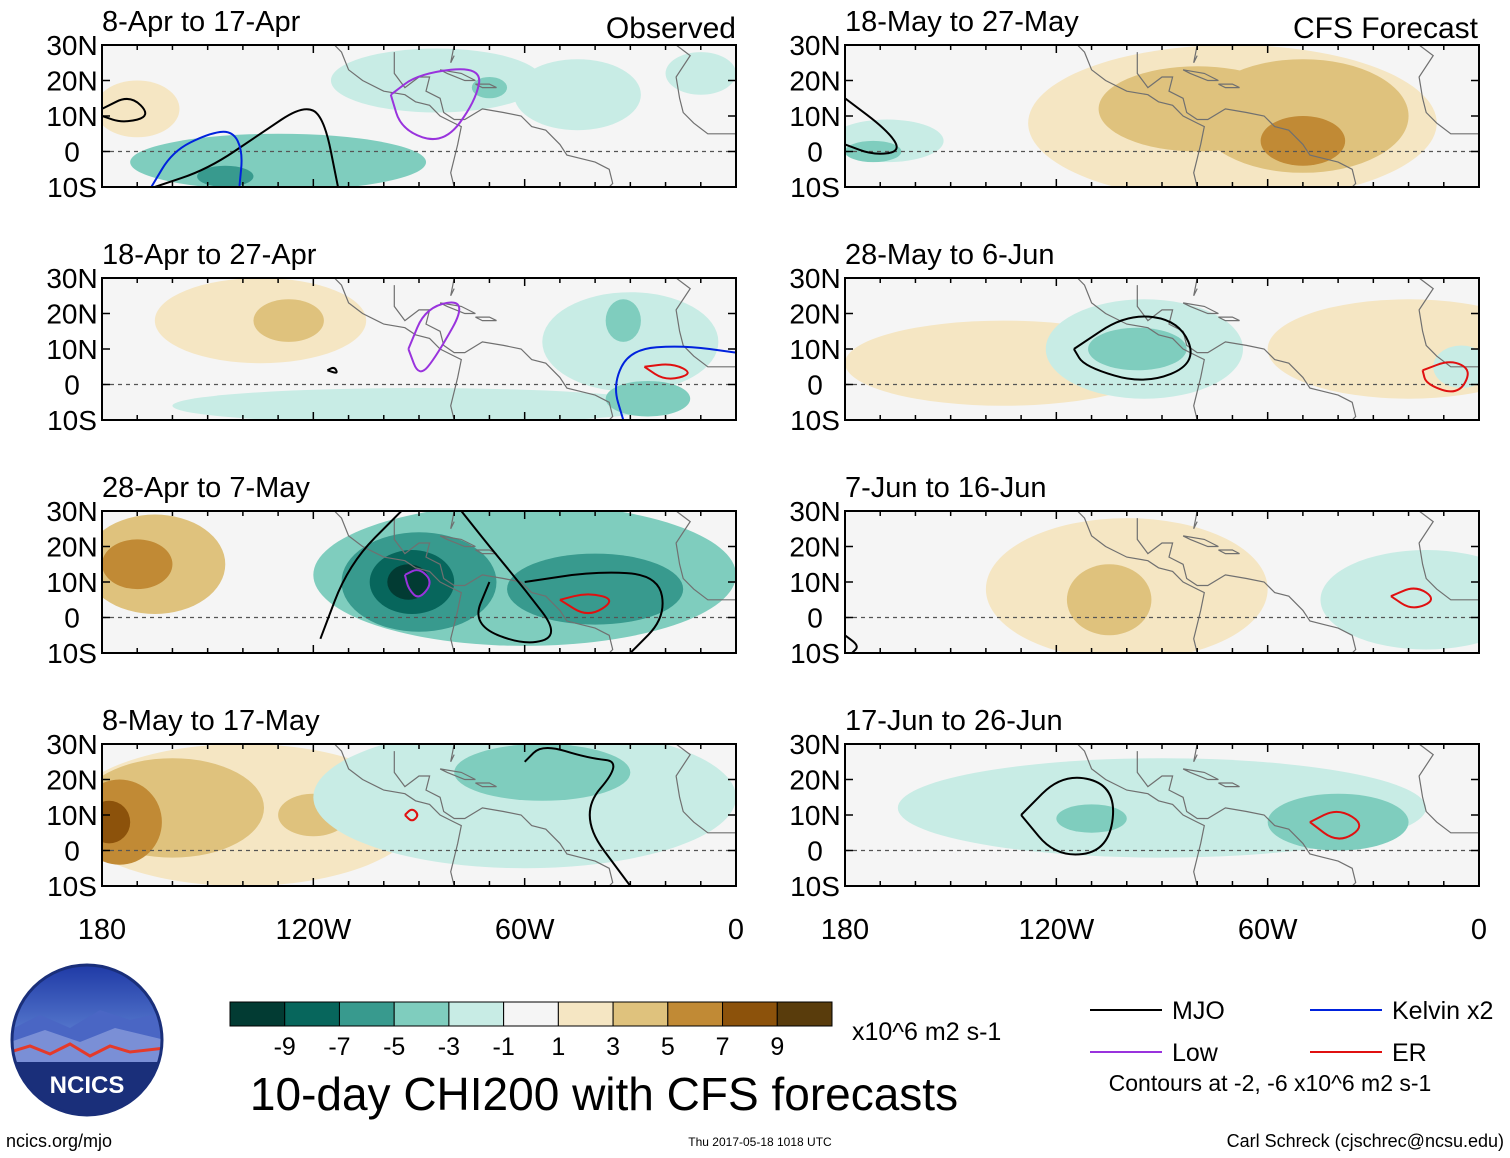 This screenshot has height=1158, width=1510. What do you see at coordinates (71, 278) in the screenshot?
I see `y-tick-label: 30N` at bounding box center [71, 278].